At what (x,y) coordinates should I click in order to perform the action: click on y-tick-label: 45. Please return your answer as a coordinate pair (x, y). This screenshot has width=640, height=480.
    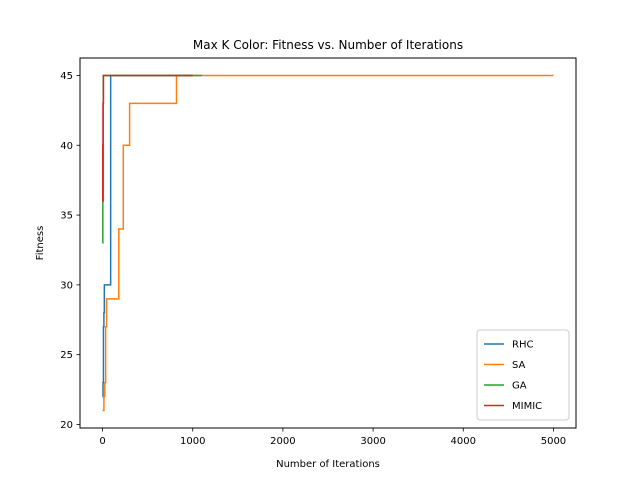
    Looking at the image, I should click on (66, 76).